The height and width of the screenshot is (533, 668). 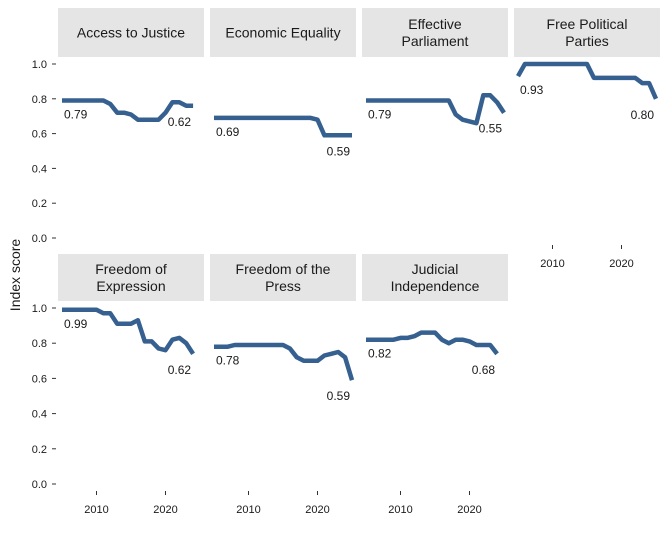 What do you see at coordinates (587, 41) in the screenshot?
I see `facet-title: Parties` at bounding box center [587, 41].